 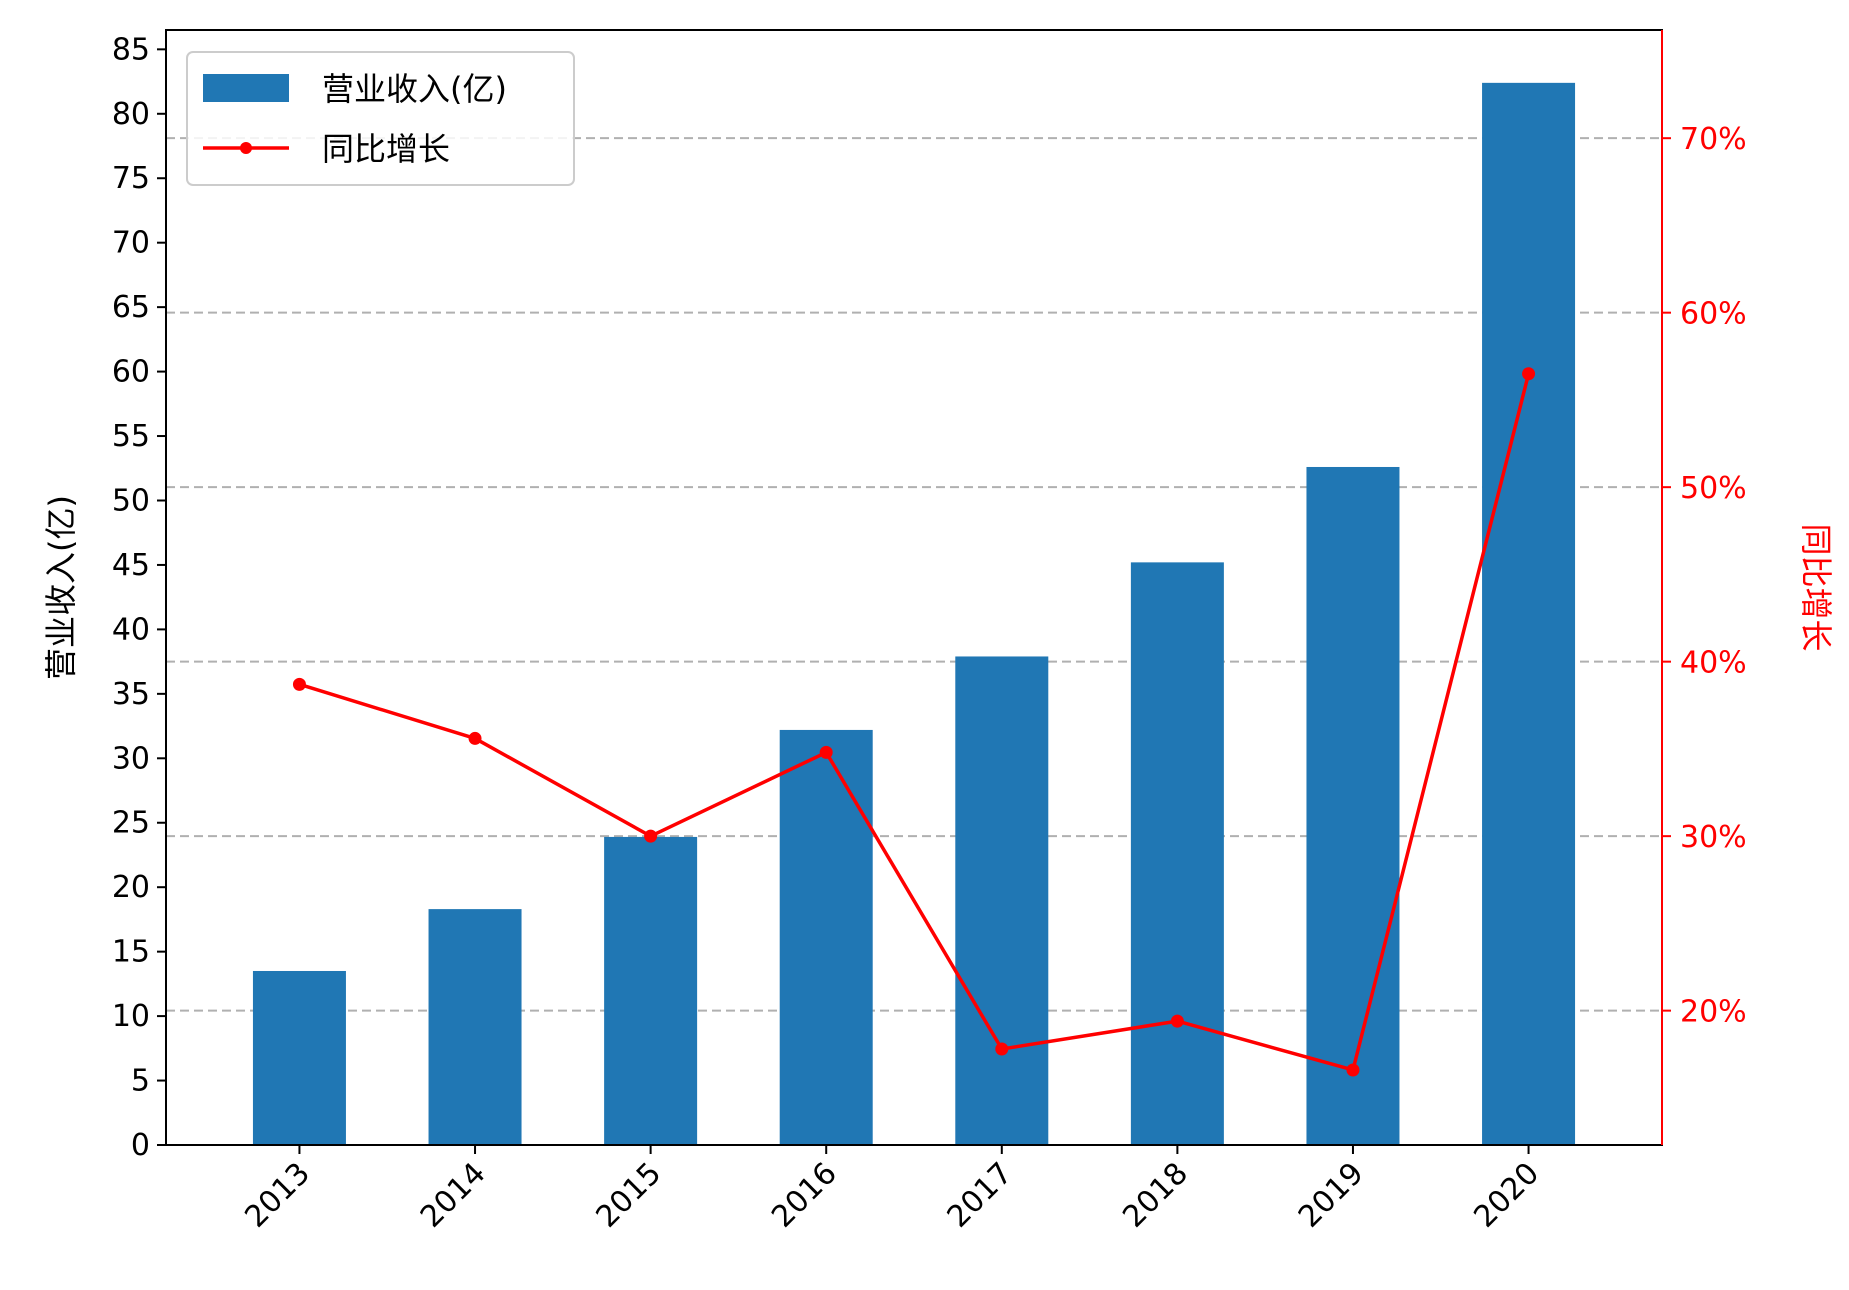 What do you see at coordinates (804, 1195) in the screenshot?
I see `x-tick-label-2016: 2016` at bounding box center [804, 1195].